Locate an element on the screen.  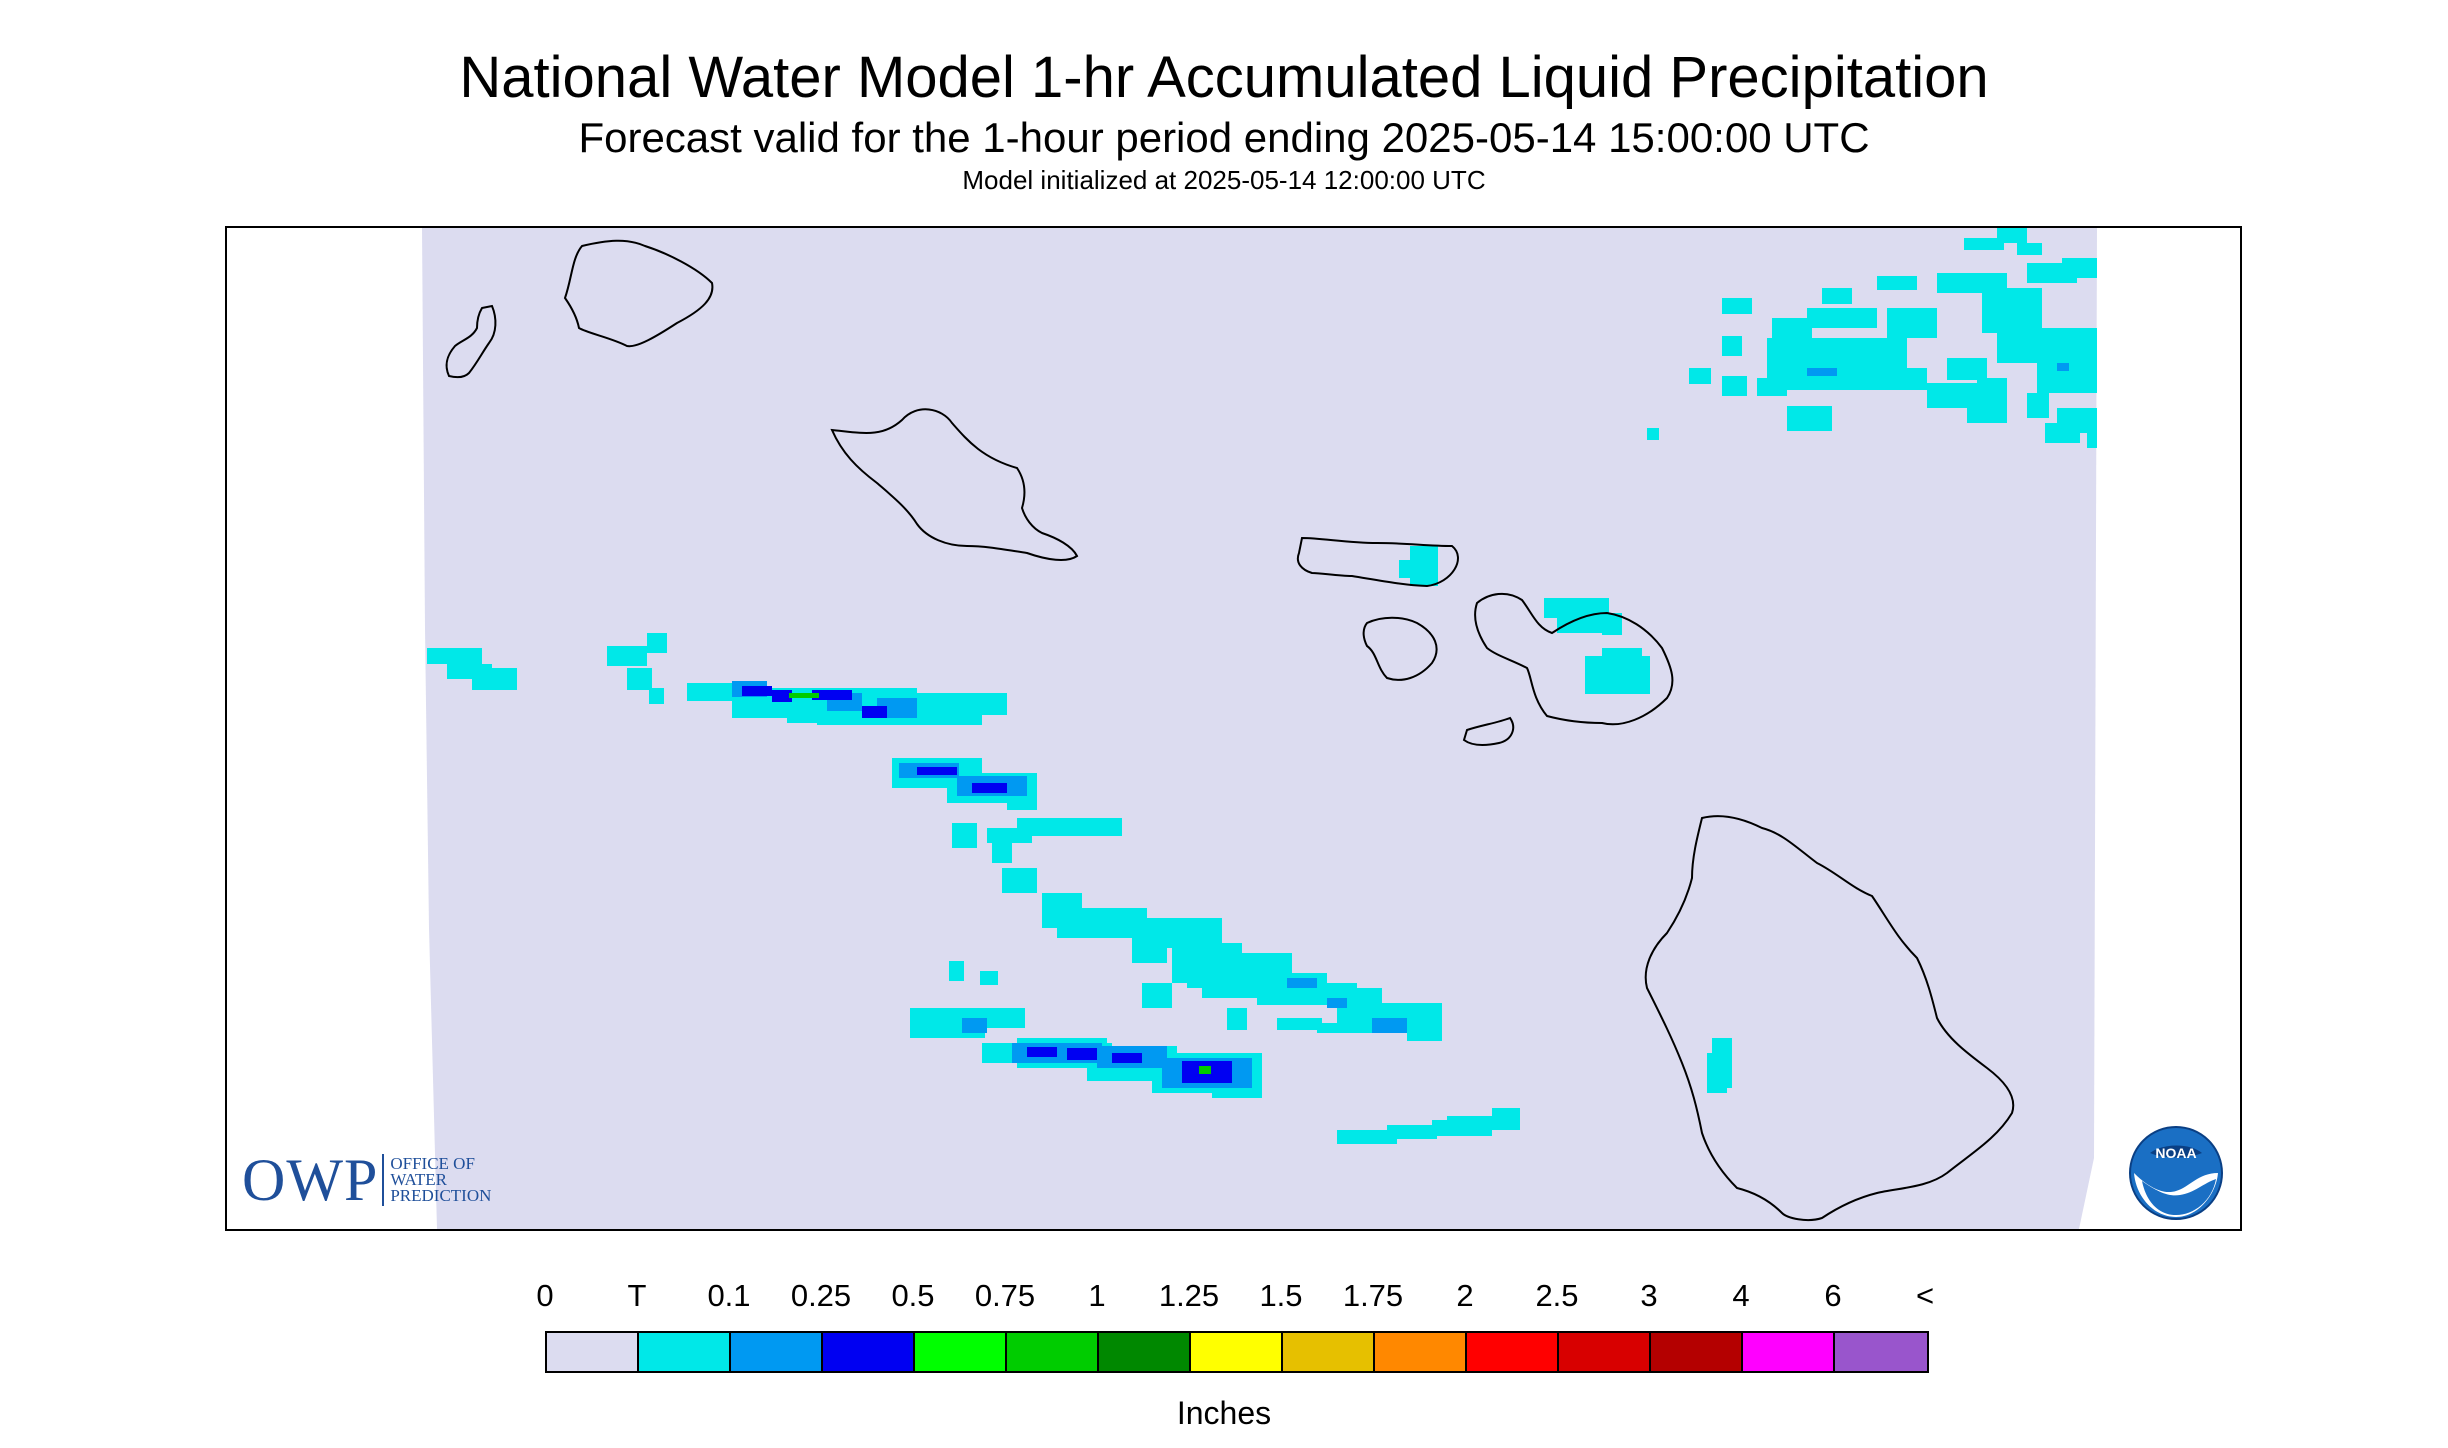
legend-tick-label: 1 is located at coordinates (1097, 1295).